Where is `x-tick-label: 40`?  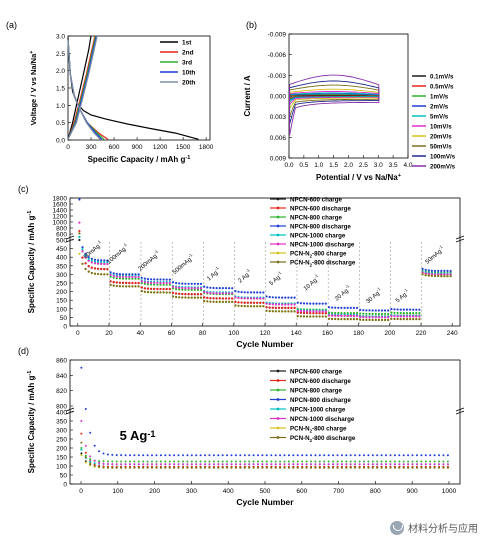
x-tick-label: 40 is located at coordinates (141, 333).